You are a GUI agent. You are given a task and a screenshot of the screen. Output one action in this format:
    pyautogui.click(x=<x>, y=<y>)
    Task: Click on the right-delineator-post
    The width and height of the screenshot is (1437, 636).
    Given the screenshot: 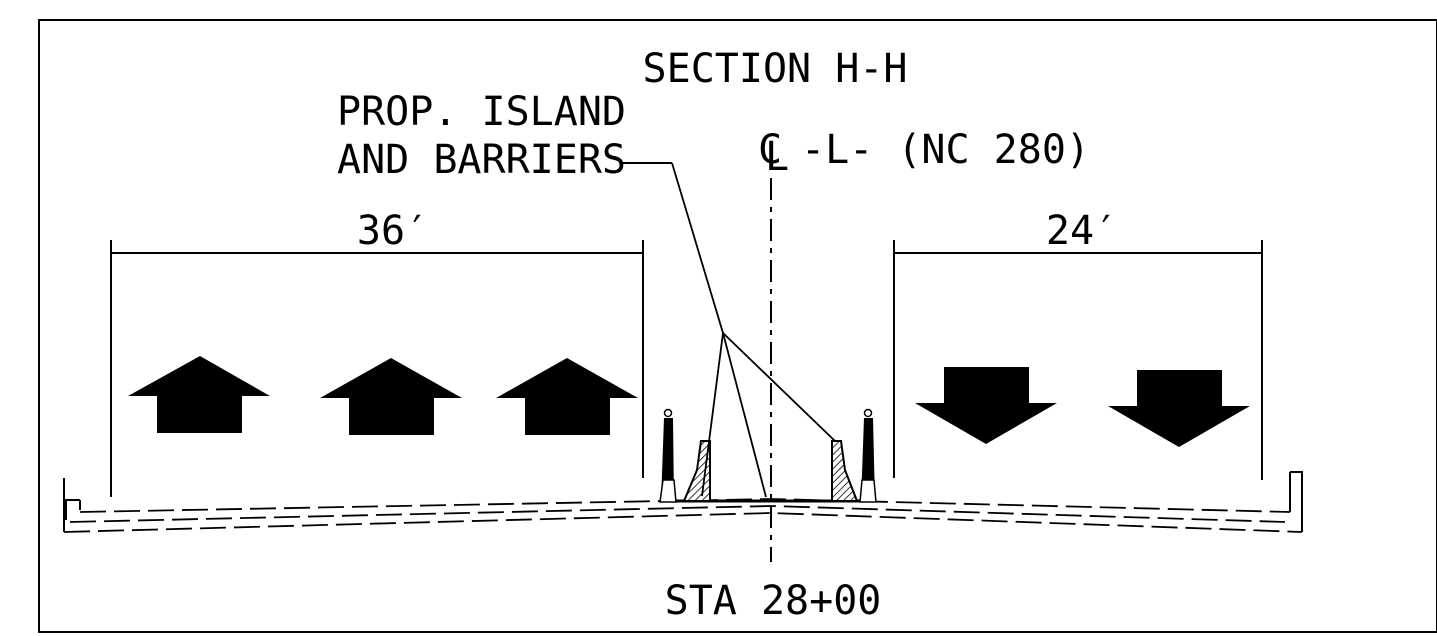 What is the action you would take?
    pyautogui.click(x=868, y=455)
    